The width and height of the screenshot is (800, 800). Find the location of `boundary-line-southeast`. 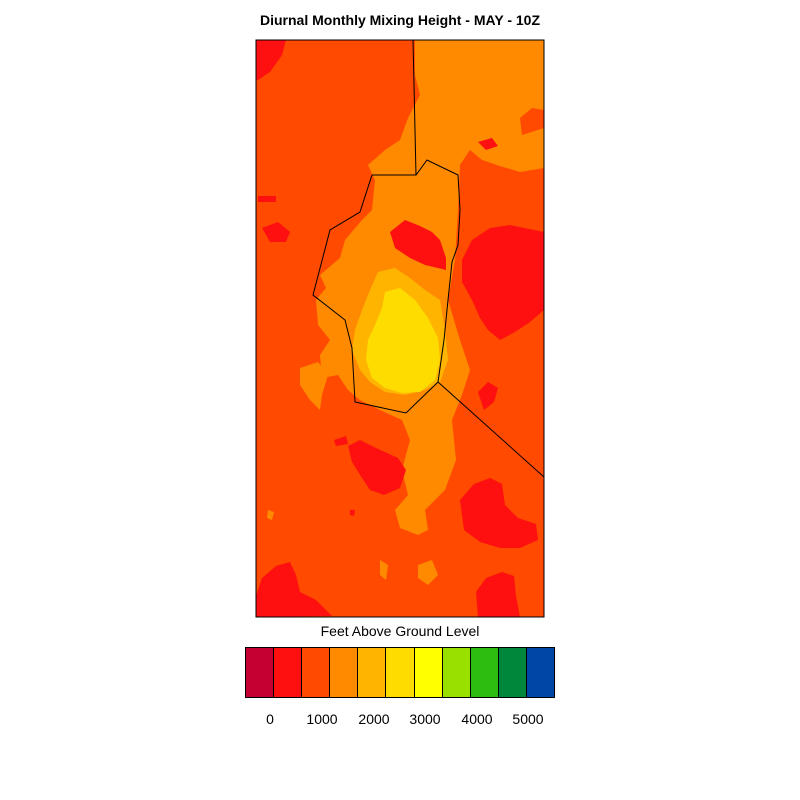

boundary-line-southeast is located at coordinates (490, 429).